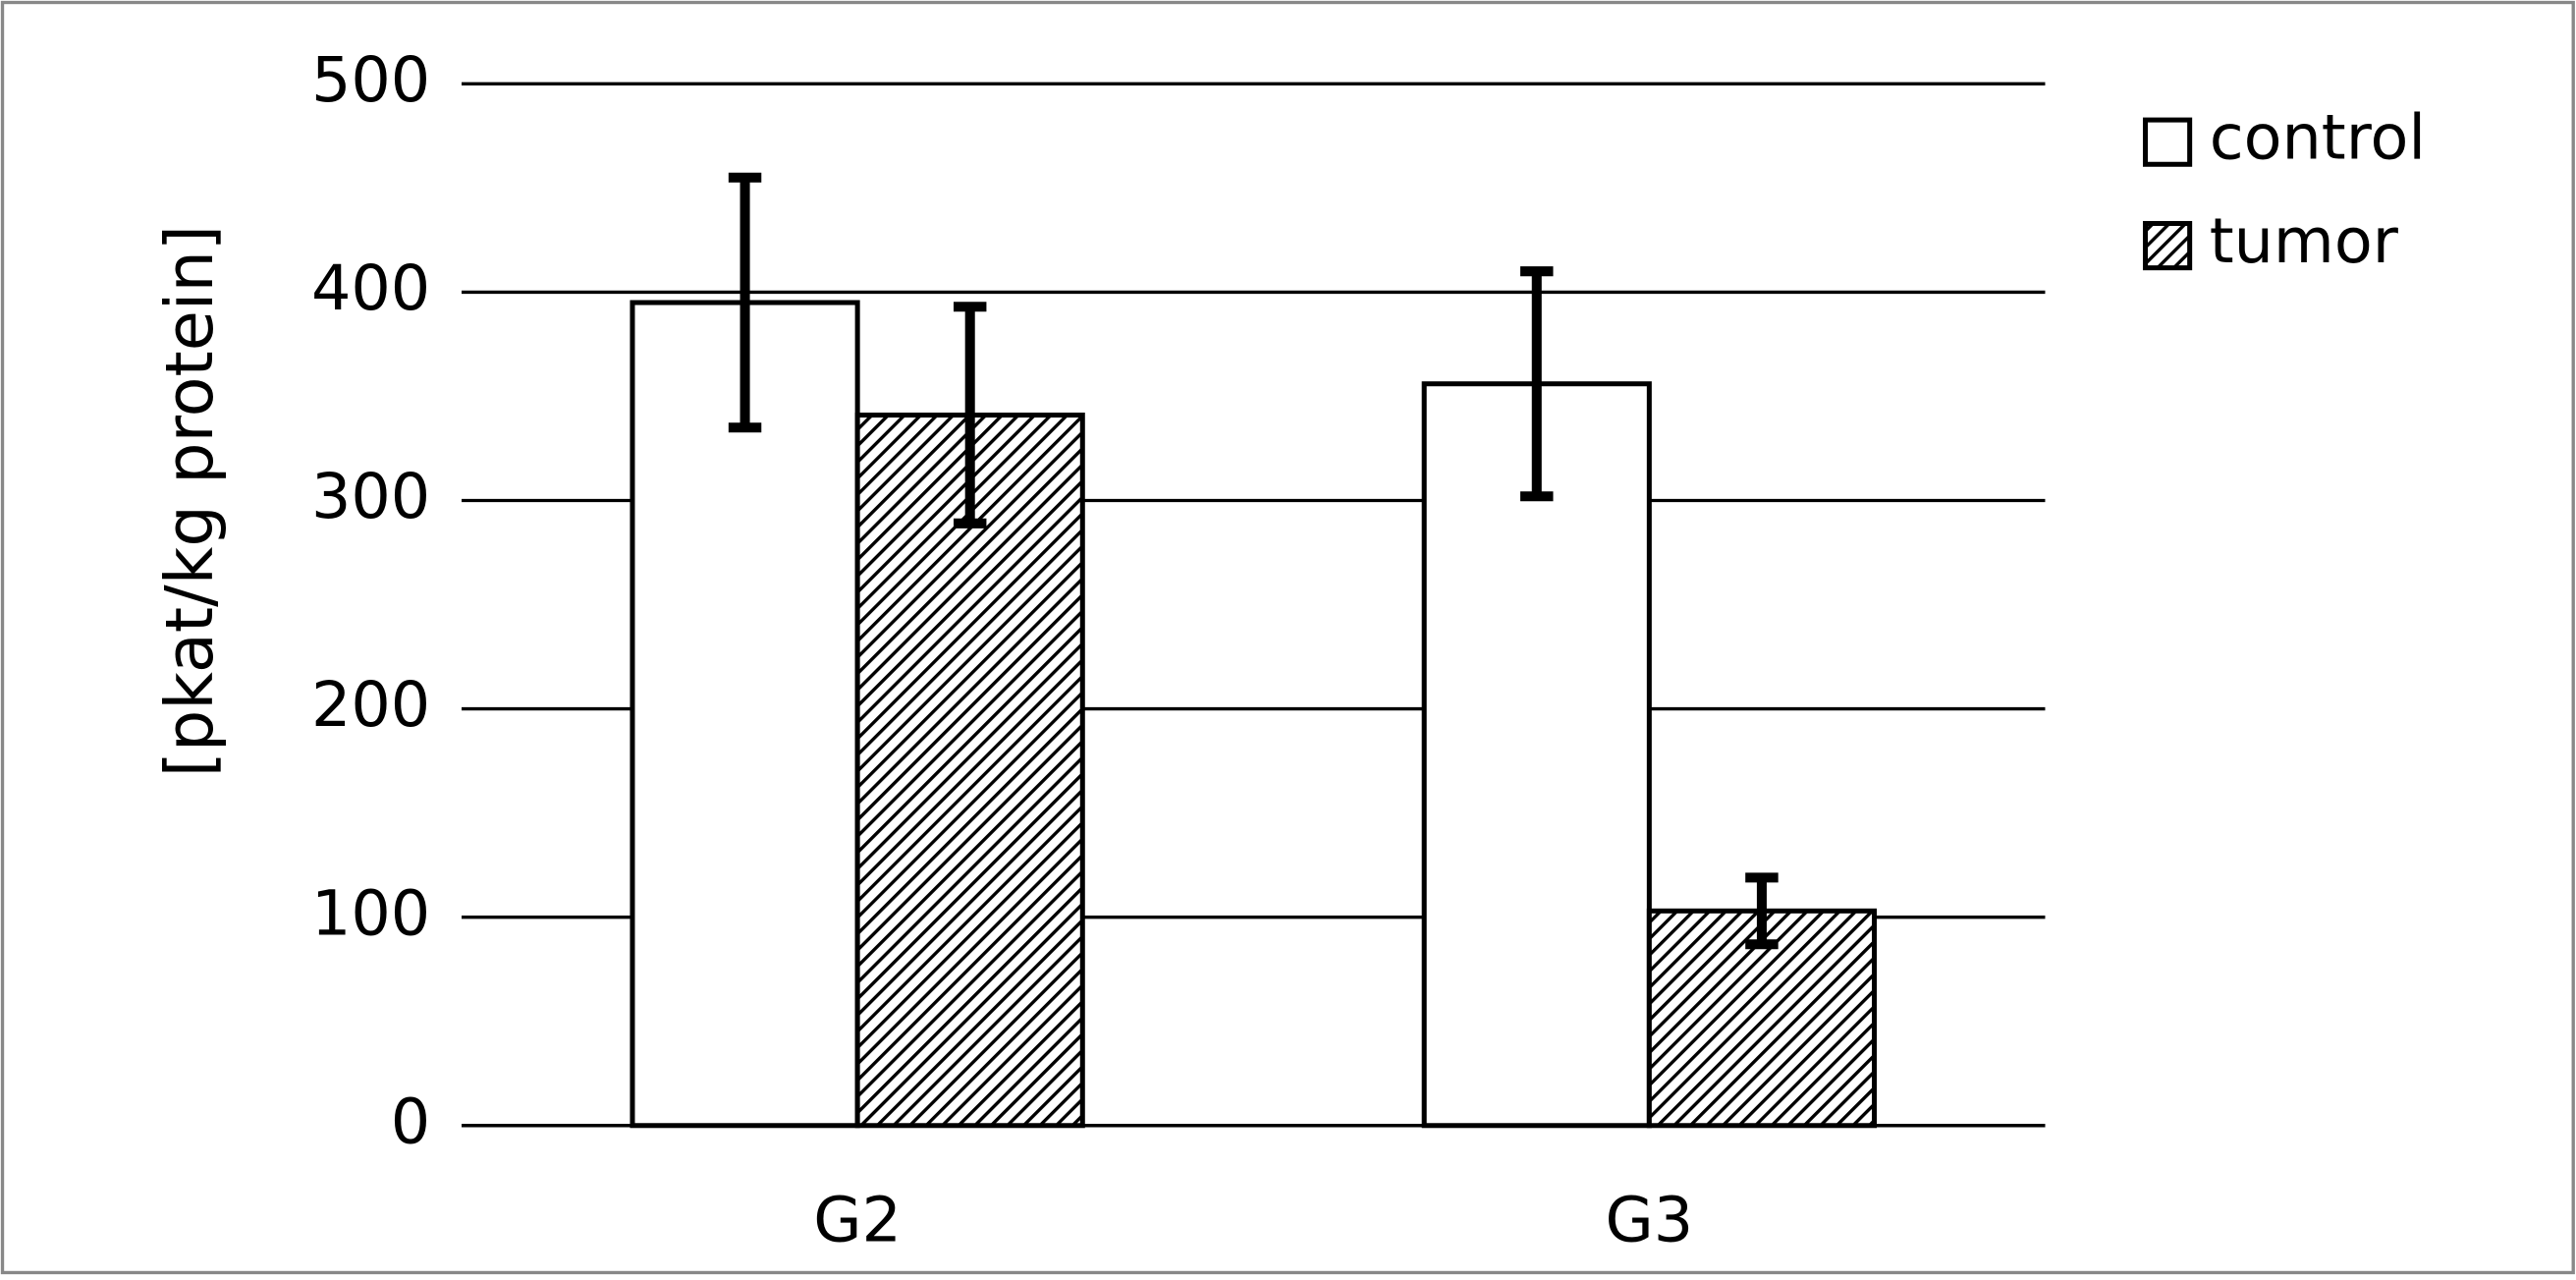 Image resolution: width=2576 pixels, height=1280 pixels. What do you see at coordinates (410, 1121) in the screenshot?
I see `y-tick-label: 0` at bounding box center [410, 1121].